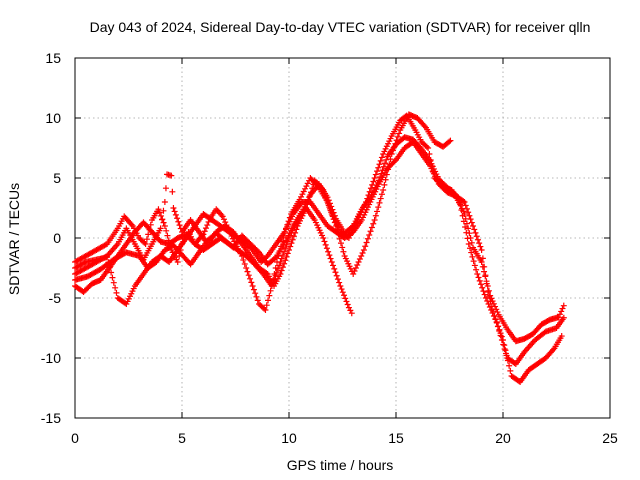 The image size is (640, 480). What do you see at coordinates (75, 438) in the screenshot?
I see `x-tick-label: 0` at bounding box center [75, 438].